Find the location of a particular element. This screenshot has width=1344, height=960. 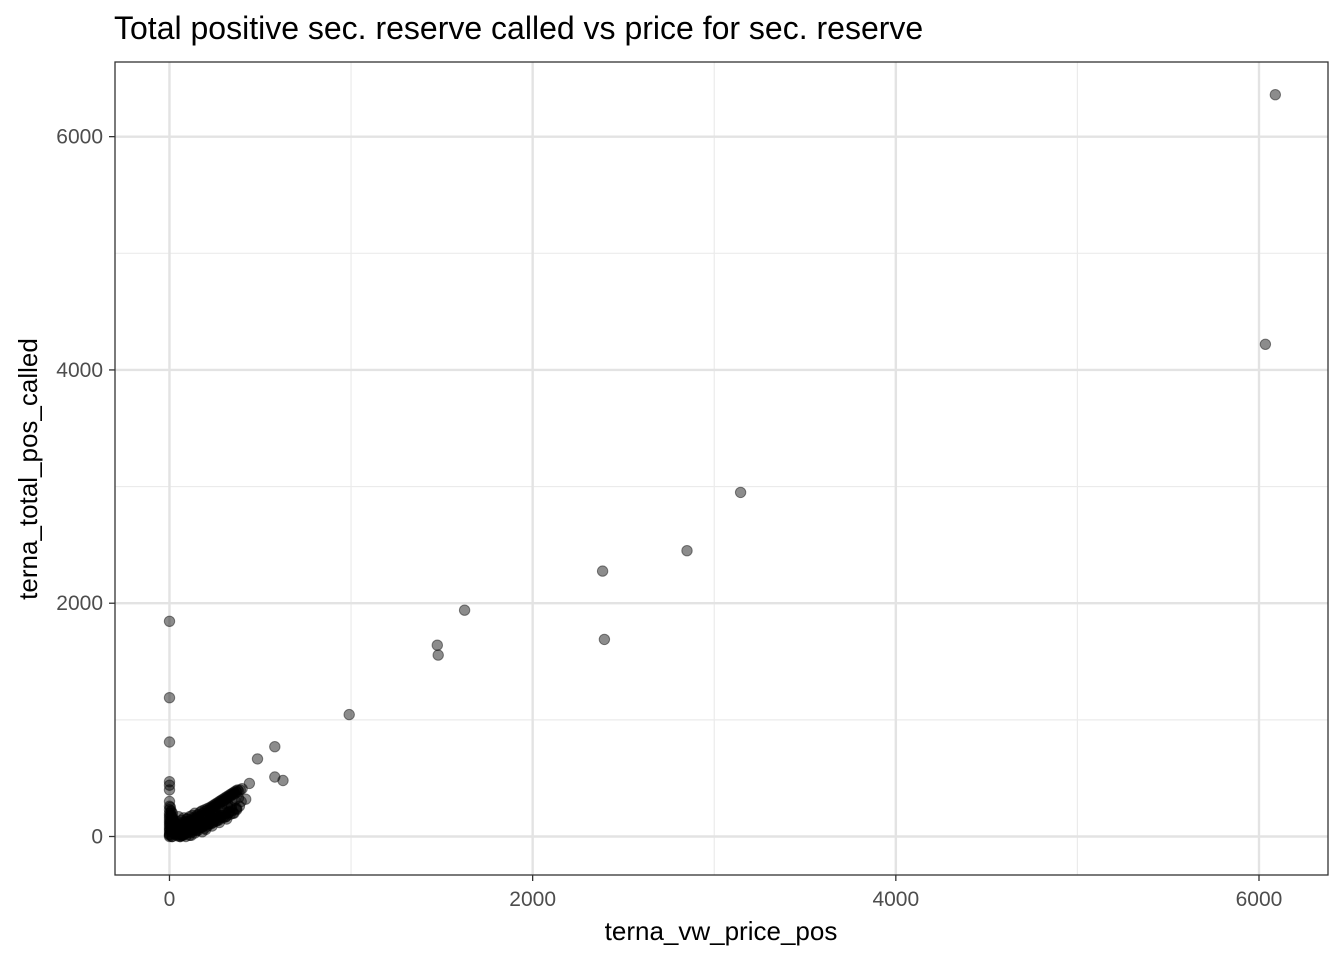

x-axis-ticks: 0 2000 4000 6000 is located at coordinates (723, 893).